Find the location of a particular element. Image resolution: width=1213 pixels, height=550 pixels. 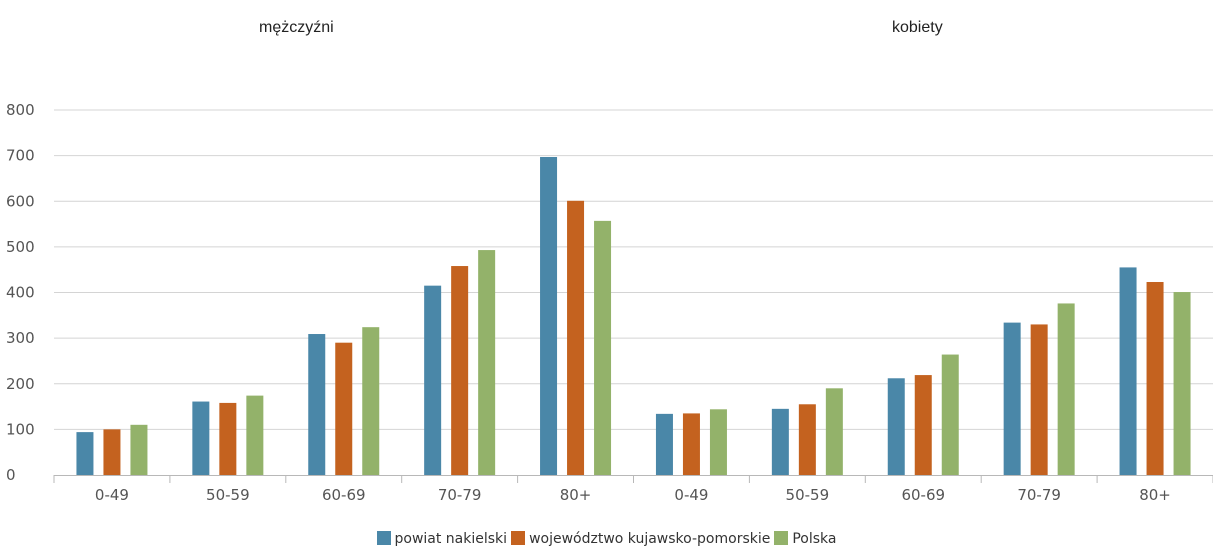

y-tick-label: 600 is located at coordinates (20, 201).